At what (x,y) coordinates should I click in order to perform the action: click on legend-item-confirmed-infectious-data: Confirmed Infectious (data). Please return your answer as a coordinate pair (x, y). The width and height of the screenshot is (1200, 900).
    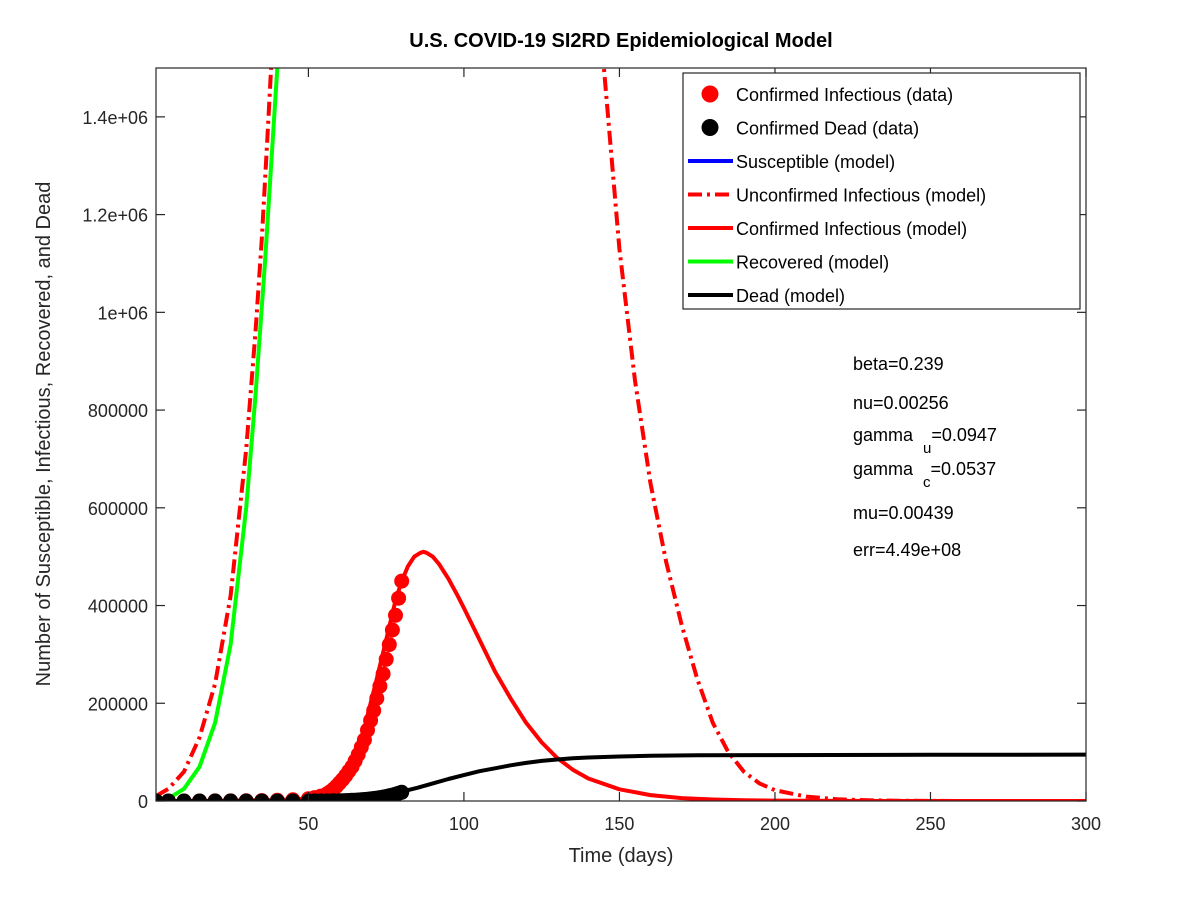
    Looking at the image, I should click on (827, 95).